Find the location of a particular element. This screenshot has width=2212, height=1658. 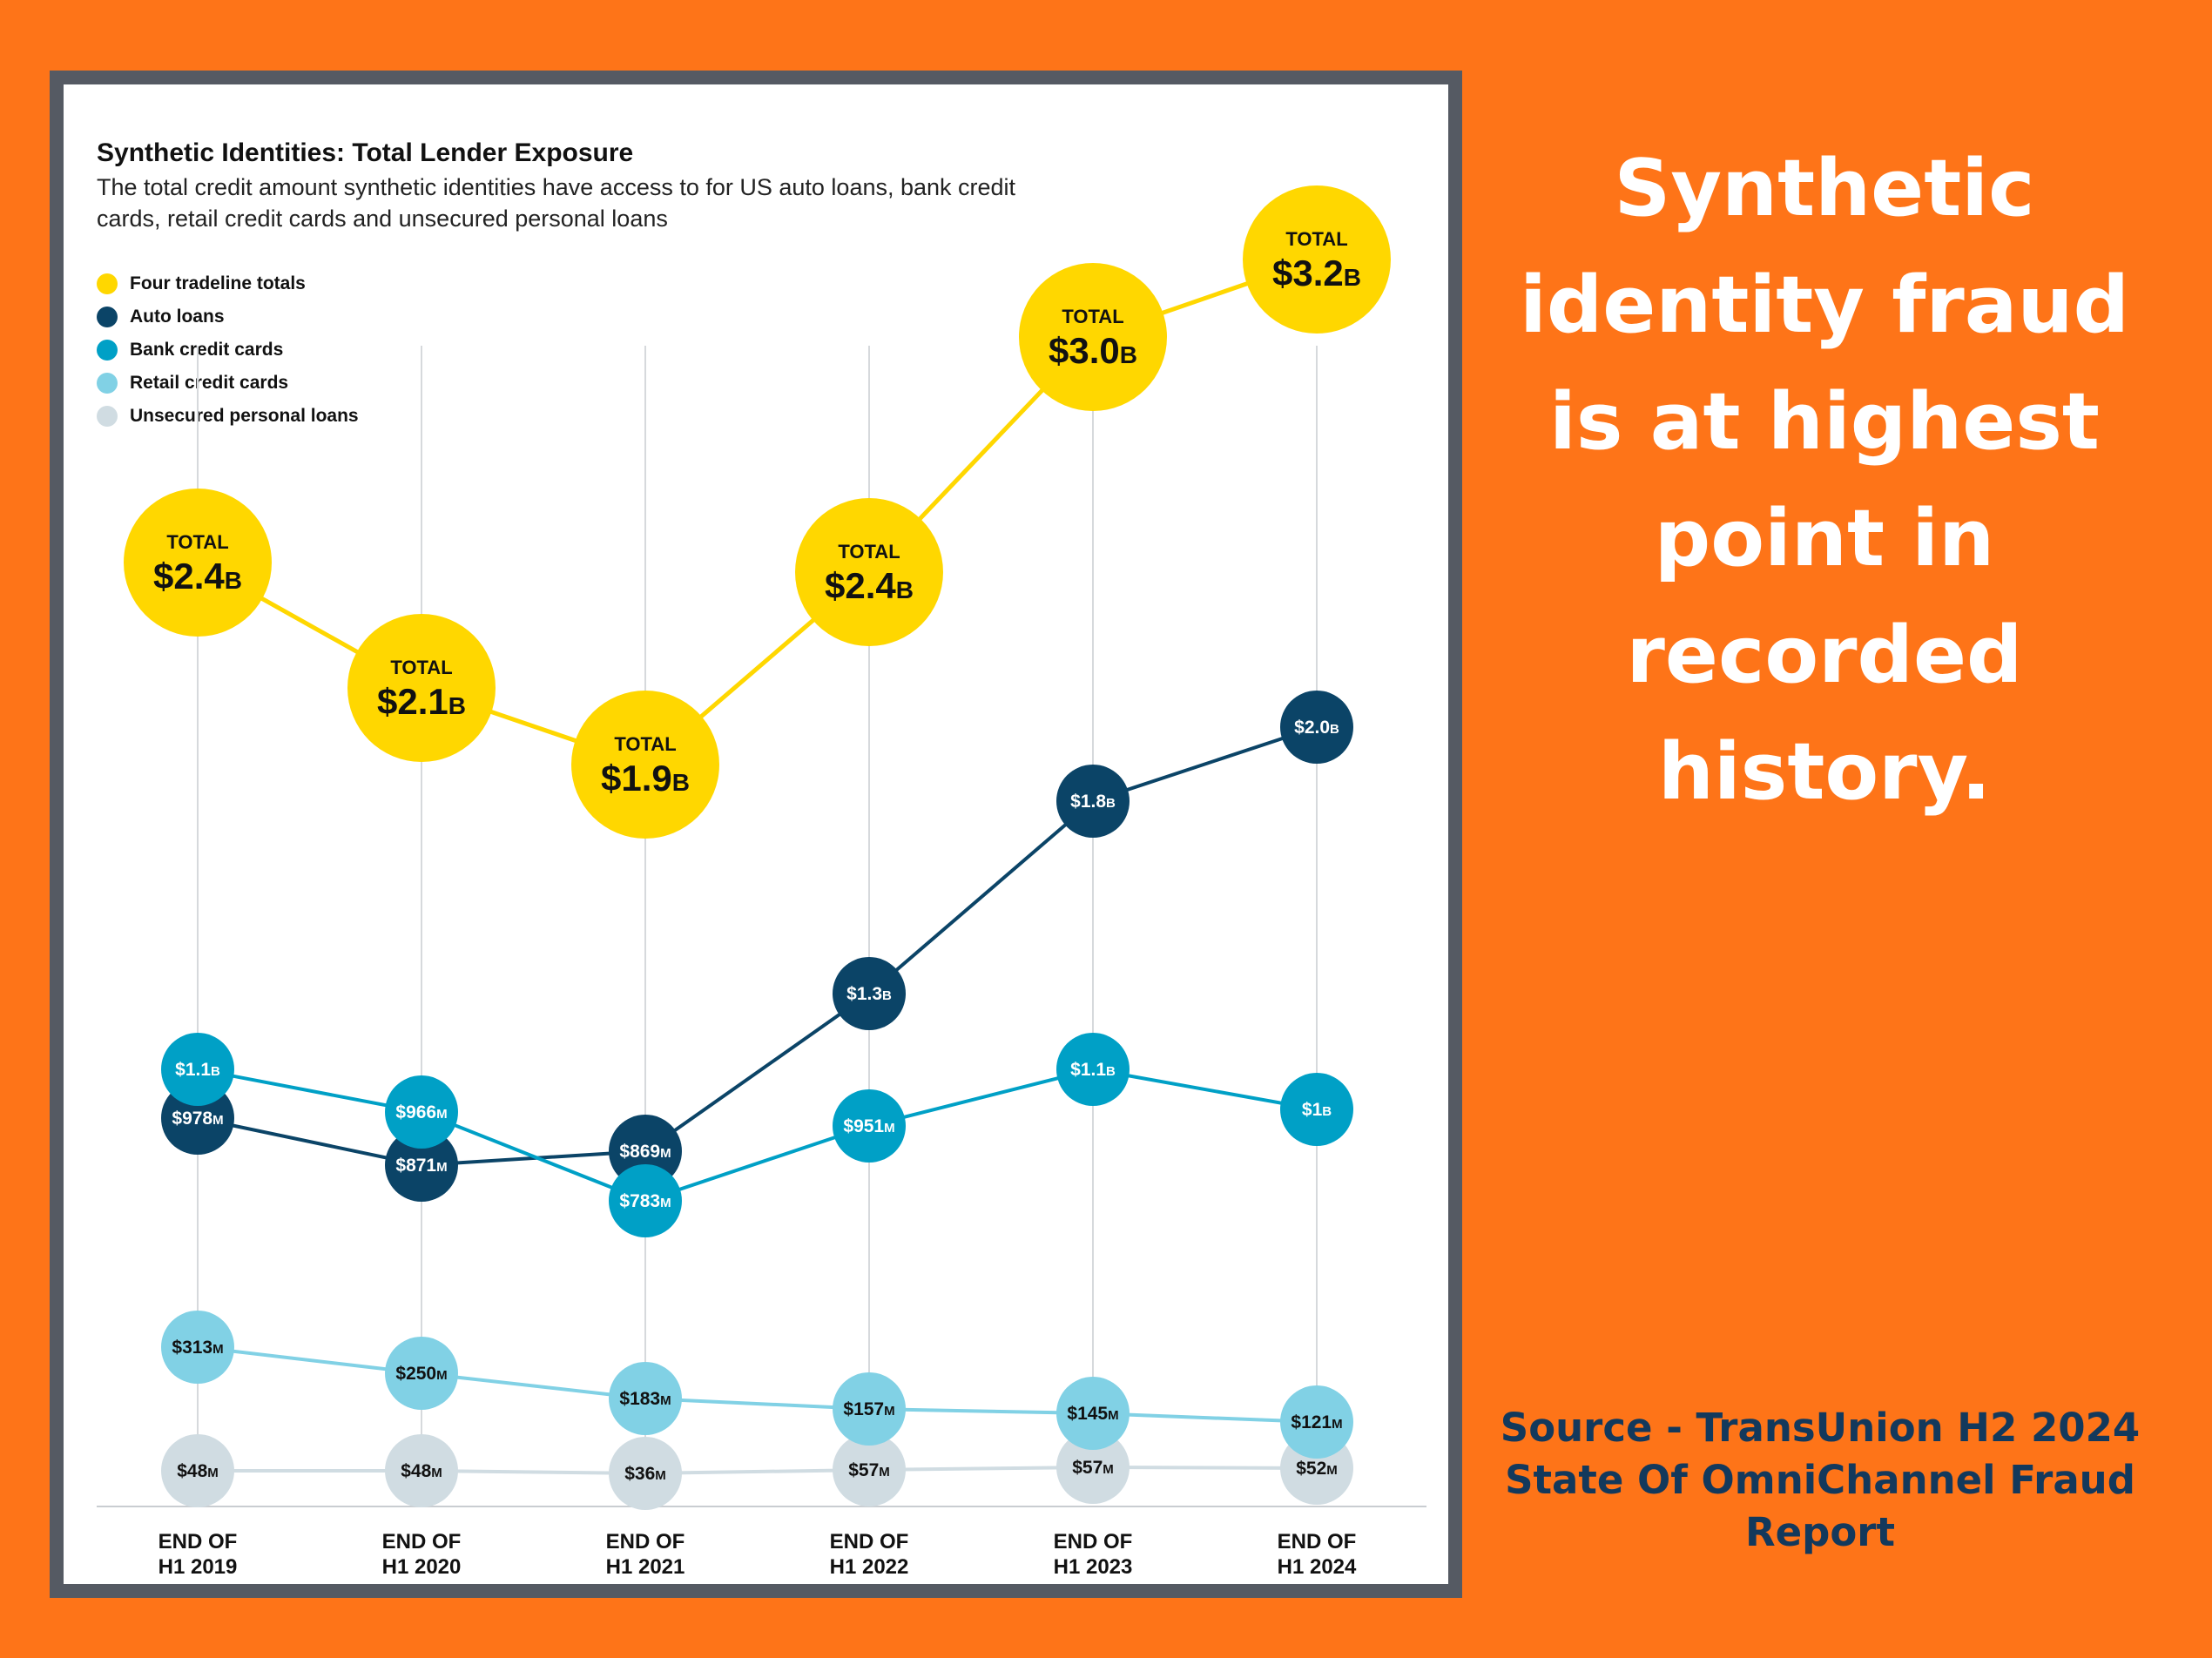

data-label: $978M is located at coordinates (198, 1119).